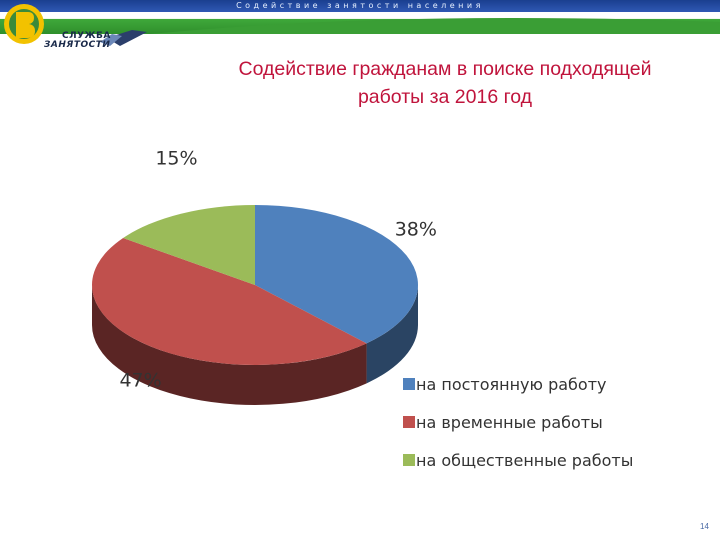 Image resolution: width=720 pixels, height=540 pixels. What do you see at coordinates (524, 460) in the screenshot?
I see `legend-label-2: на общественные работы` at bounding box center [524, 460].